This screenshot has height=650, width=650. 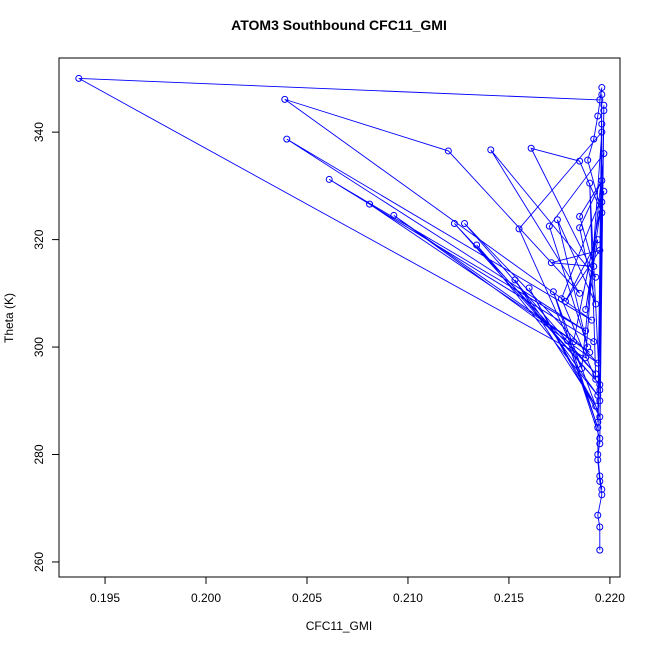 What do you see at coordinates (408, 598) in the screenshot?
I see `x-tick-label: 0.210` at bounding box center [408, 598].